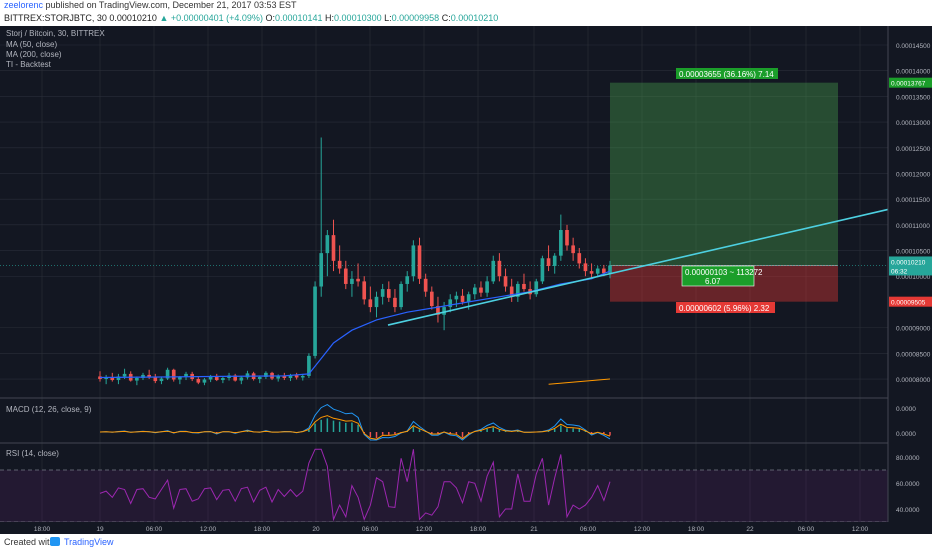  What do you see at coordinates (913, 123) in the screenshot?
I see `price-tick-label: 0.00013000` at bounding box center [913, 123].